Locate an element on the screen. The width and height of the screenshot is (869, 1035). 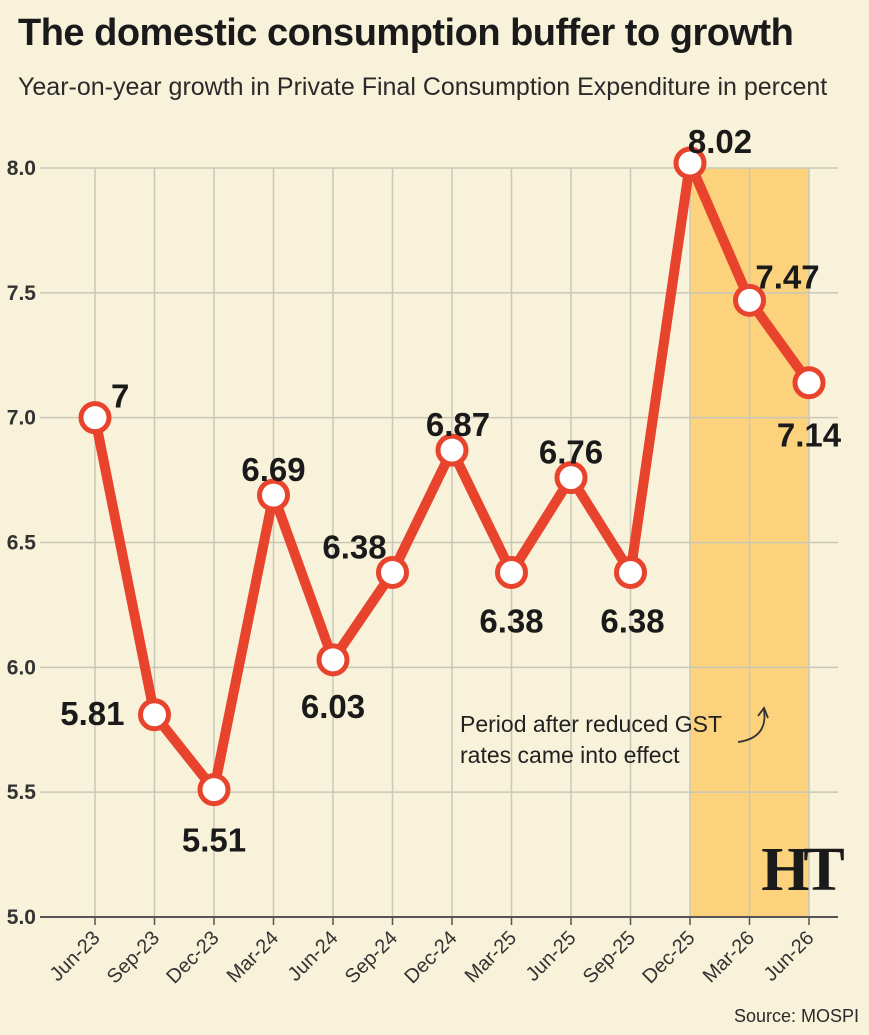
y-tick-label: 5.0 is located at coordinates (21, 917).